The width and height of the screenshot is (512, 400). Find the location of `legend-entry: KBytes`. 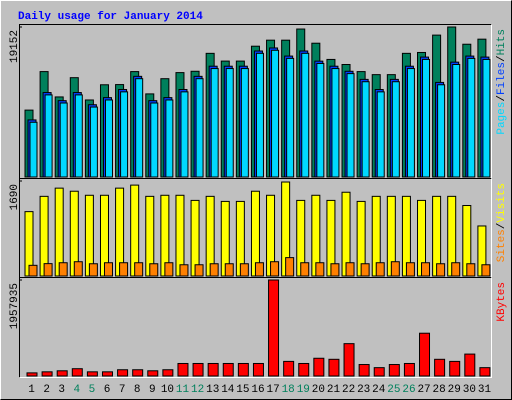

legend-entry: KBytes is located at coordinates (502, 302).